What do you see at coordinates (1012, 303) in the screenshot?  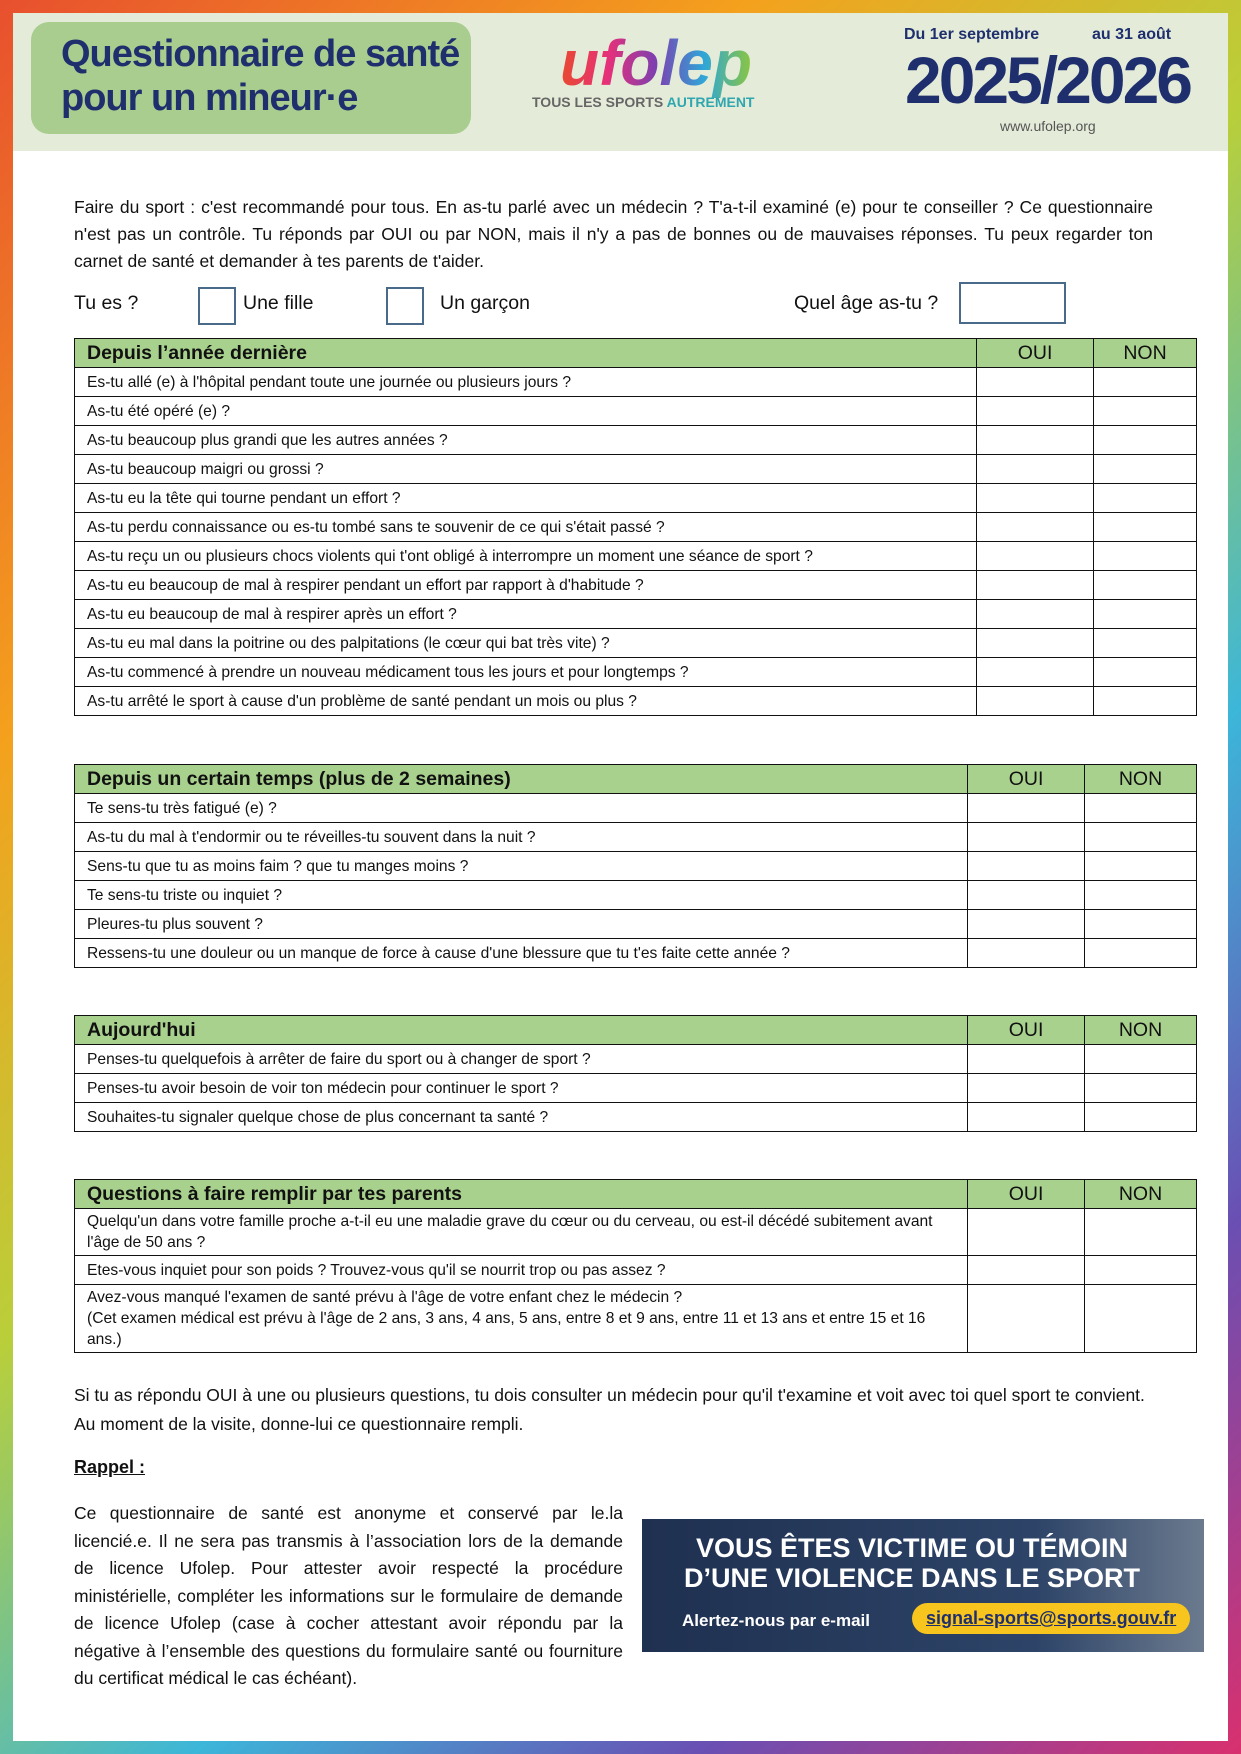 I see `age-input` at bounding box center [1012, 303].